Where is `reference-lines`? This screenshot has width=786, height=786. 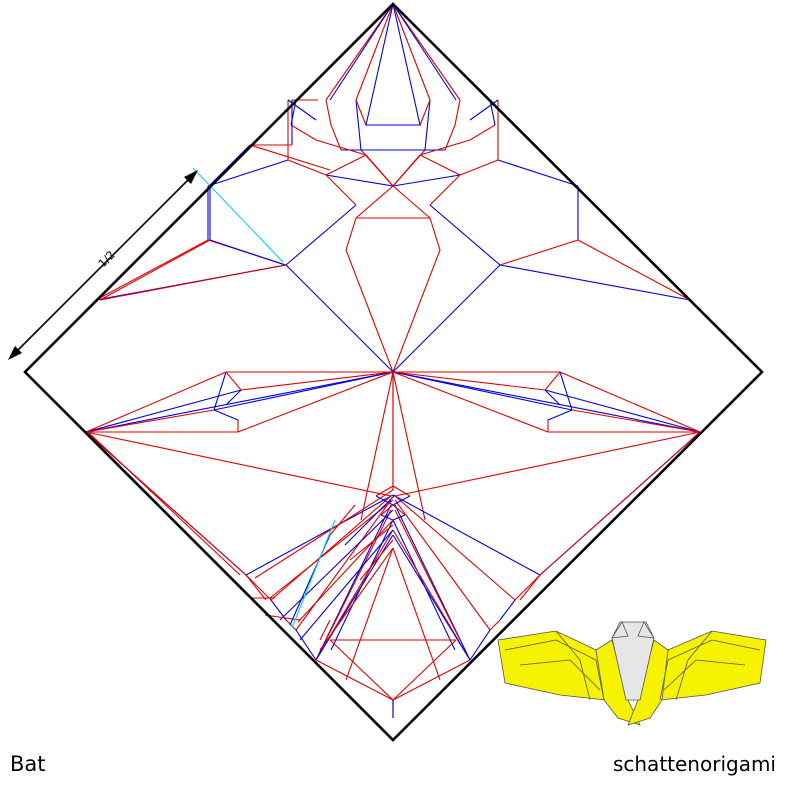 reference-lines is located at coordinates (264, 398).